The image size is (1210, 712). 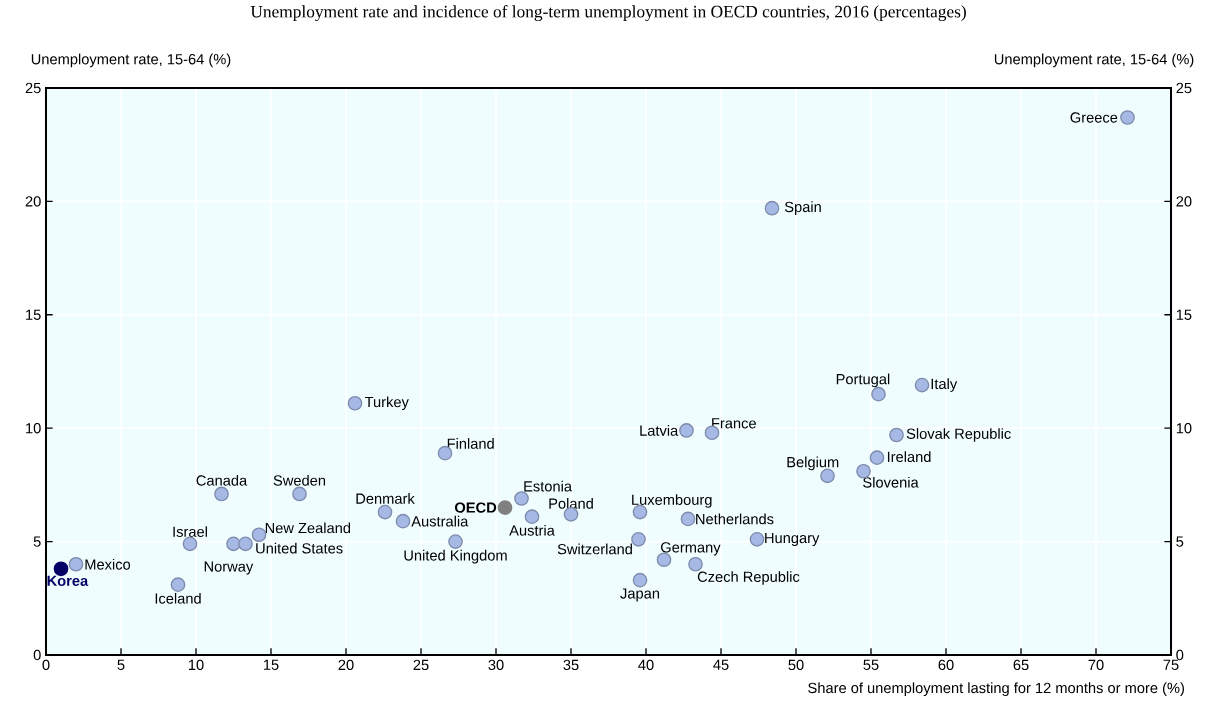 What do you see at coordinates (946, 665) in the screenshot?
I see `x-tick-label: 60` at bounding box center [946, 665].